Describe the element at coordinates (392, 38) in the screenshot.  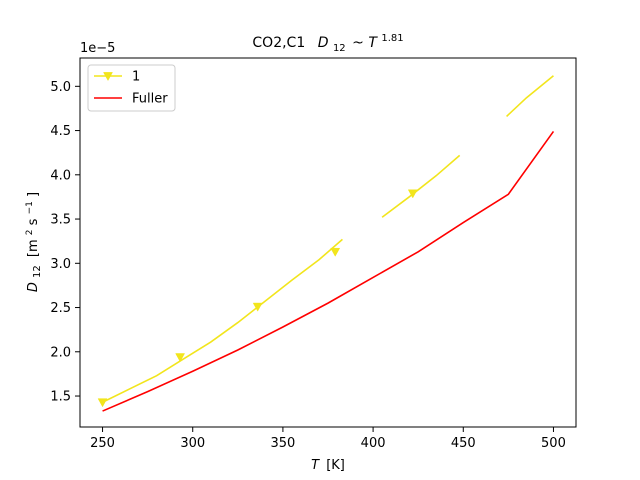
I see `chart-title-exponent: 1.81` at that location.